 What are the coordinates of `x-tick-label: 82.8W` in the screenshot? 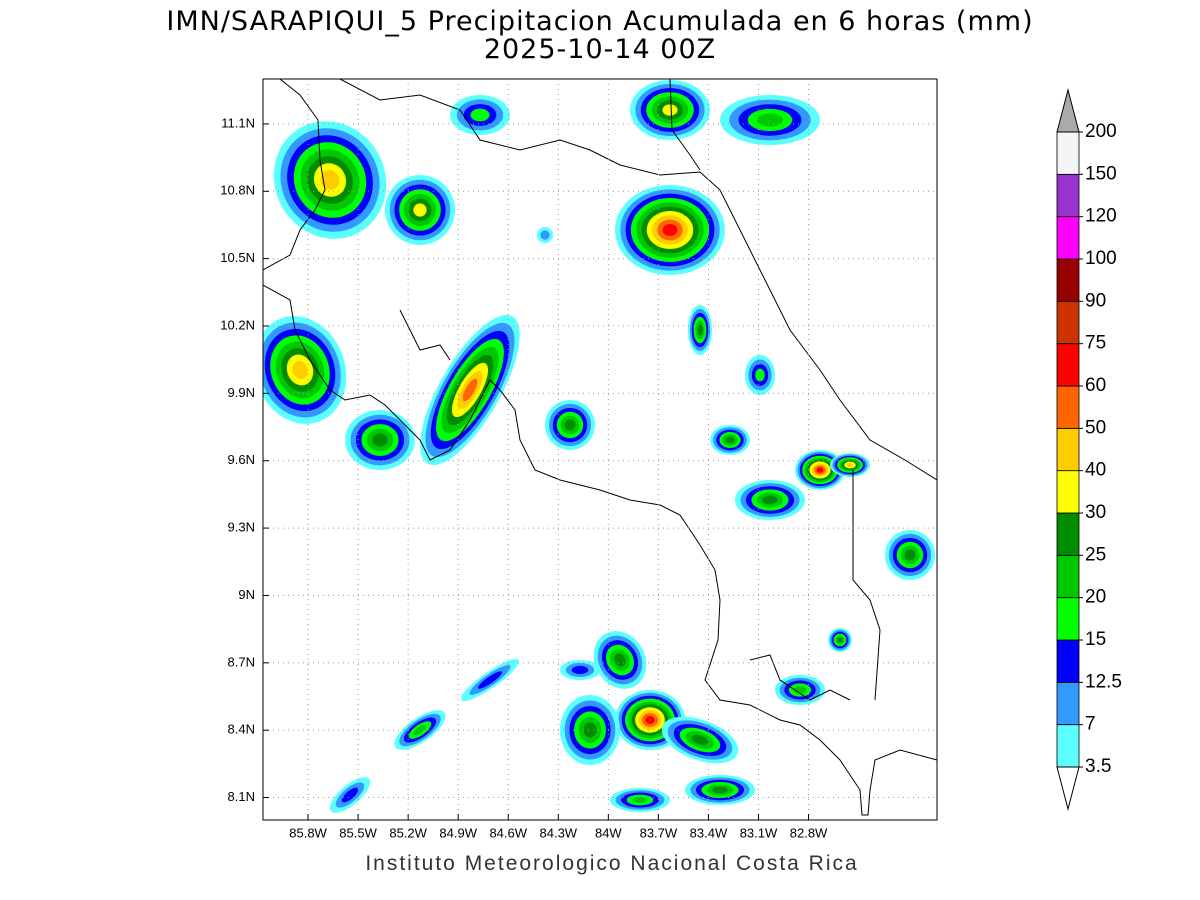 It's located at (809, 832).